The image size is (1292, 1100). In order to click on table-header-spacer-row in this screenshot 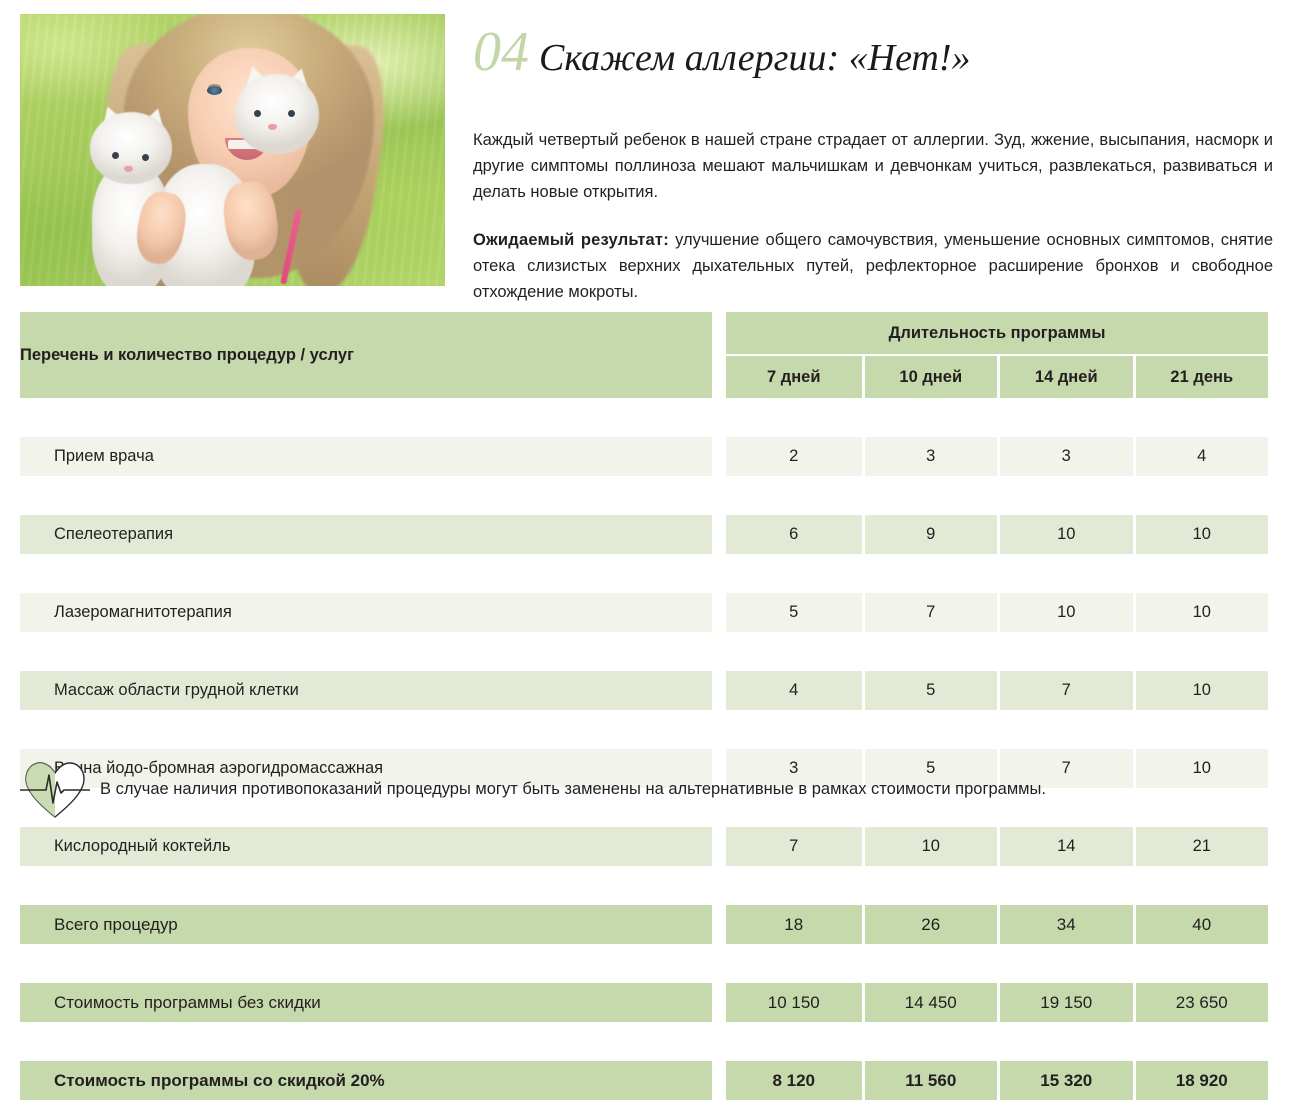, I will do `click(644, 355)`.